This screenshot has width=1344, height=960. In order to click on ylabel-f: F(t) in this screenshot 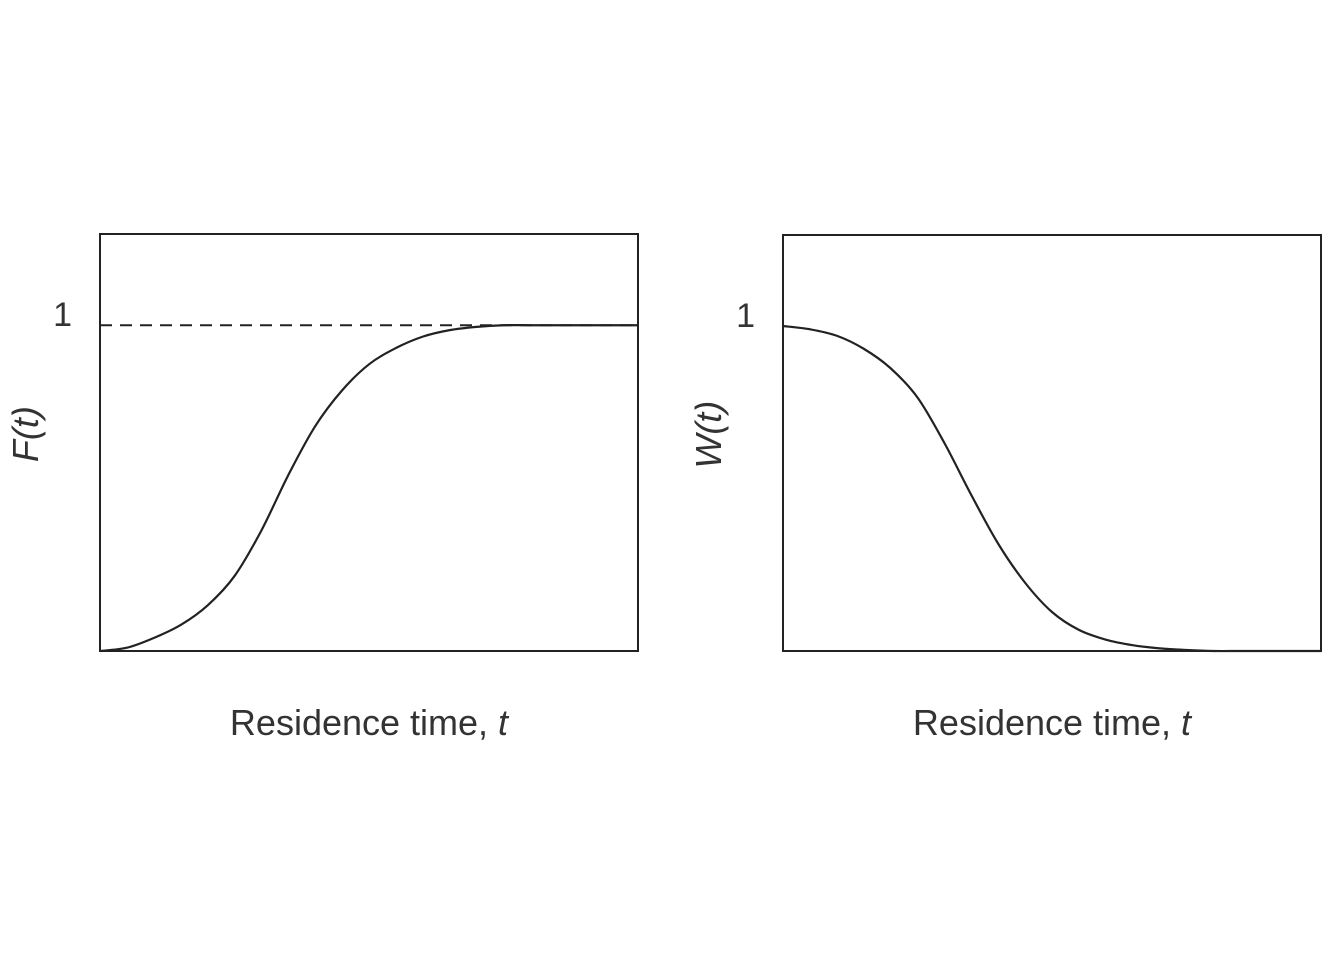, I will do `click(25, 434)`.